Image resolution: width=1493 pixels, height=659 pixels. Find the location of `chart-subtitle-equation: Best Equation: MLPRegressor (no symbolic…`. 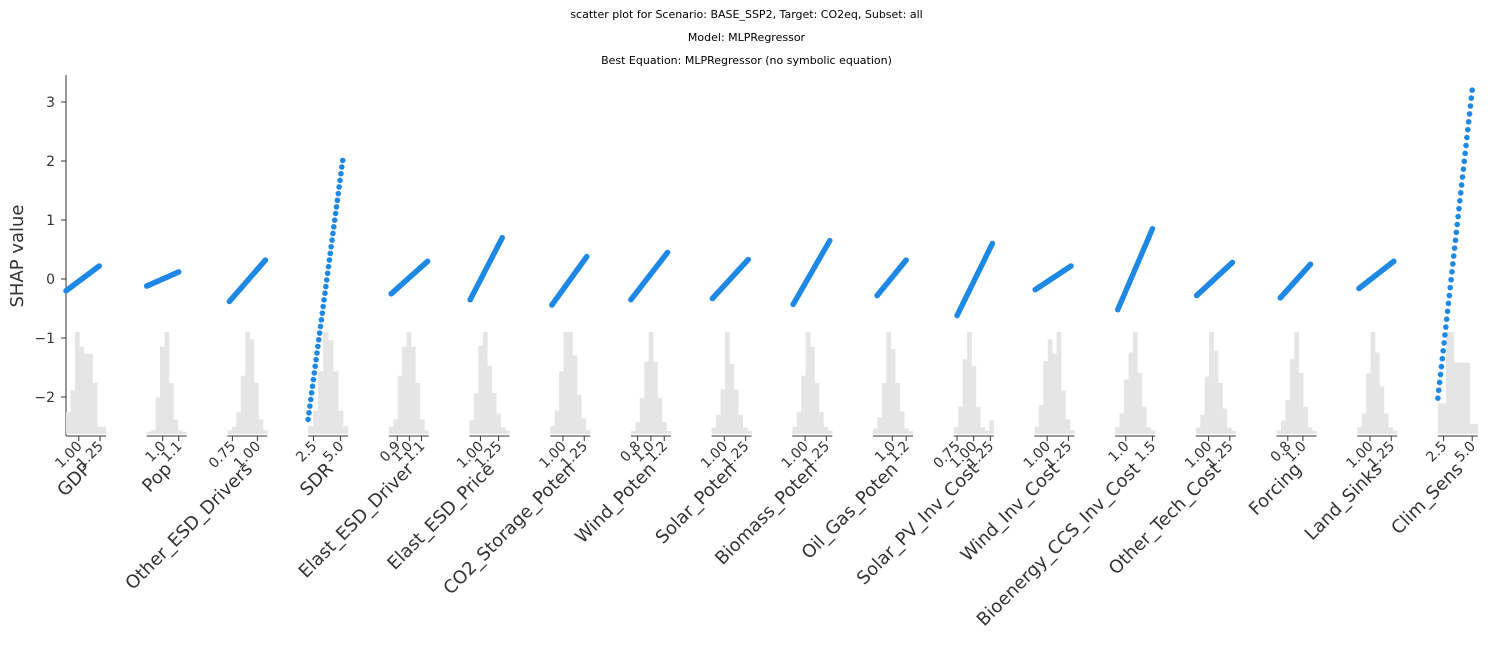

chart-subtitle-equation: Best Equation: MLPRegressor (no symbolic… is located at coordinates (746, 60).